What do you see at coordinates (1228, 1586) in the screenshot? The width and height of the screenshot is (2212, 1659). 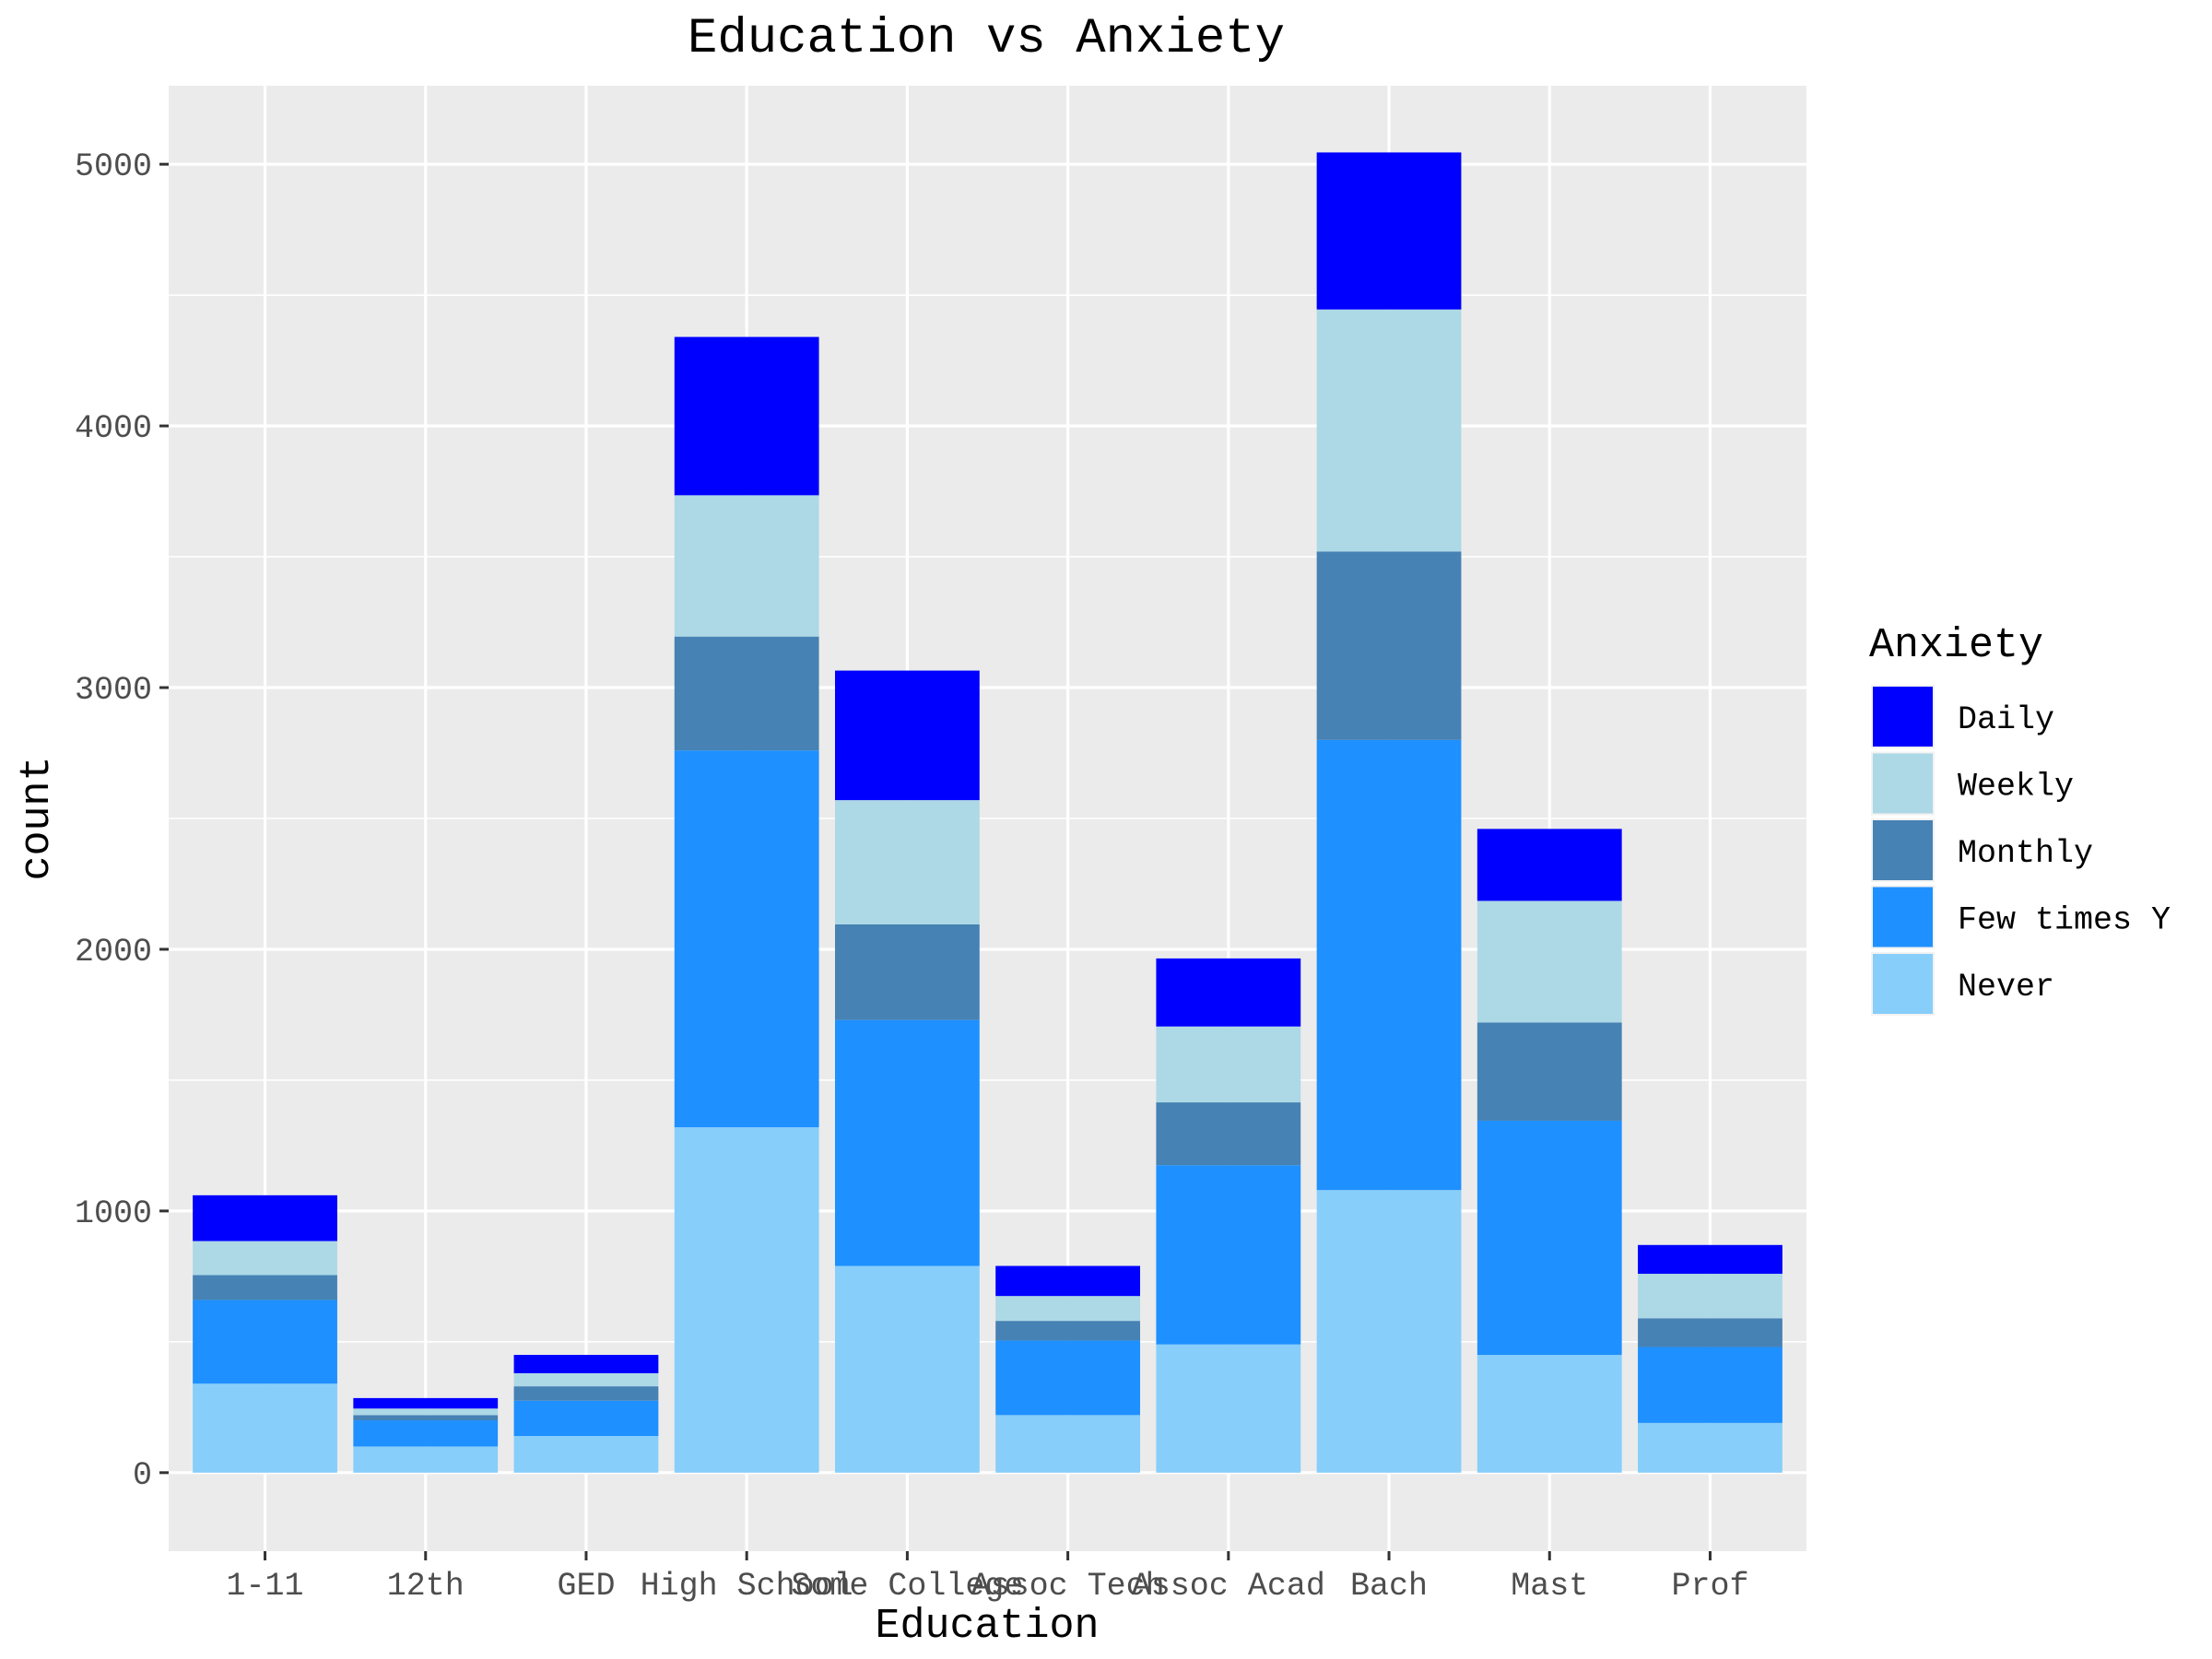 I see `x-tick-label: Assoc Acad` at bounding box center [1228, 1586].